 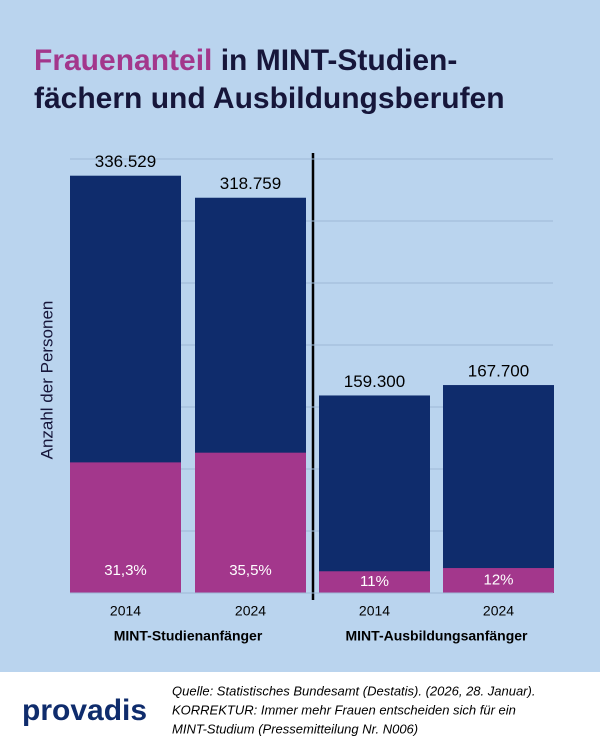 What do you see at coordinates (250, 570) in the screenshot?
I see `share-label: 35,5%` at bounding box center [250, 570].